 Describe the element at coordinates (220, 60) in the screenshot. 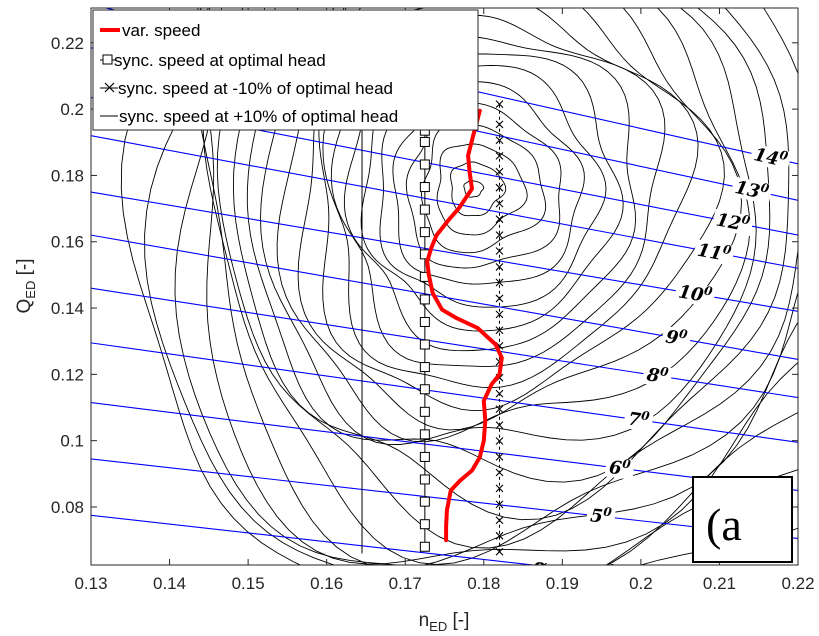

I see `legend-label: sync. speed at optimal head` at that location.